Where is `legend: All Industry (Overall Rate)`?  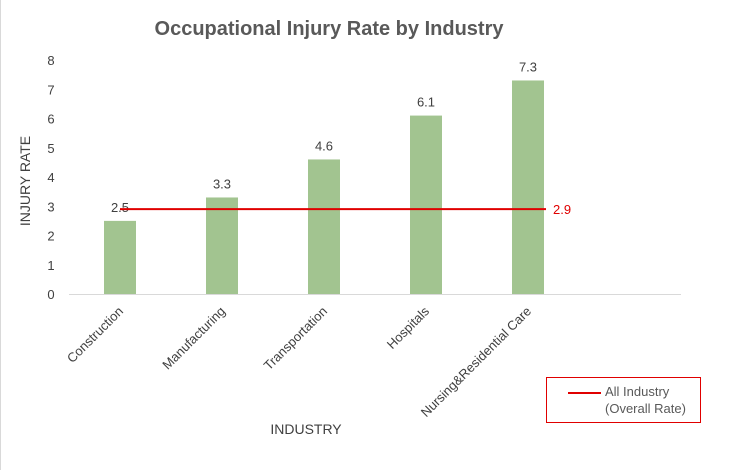
legend: All Industry (Overall Rate) is located at coordinates (623, 400).